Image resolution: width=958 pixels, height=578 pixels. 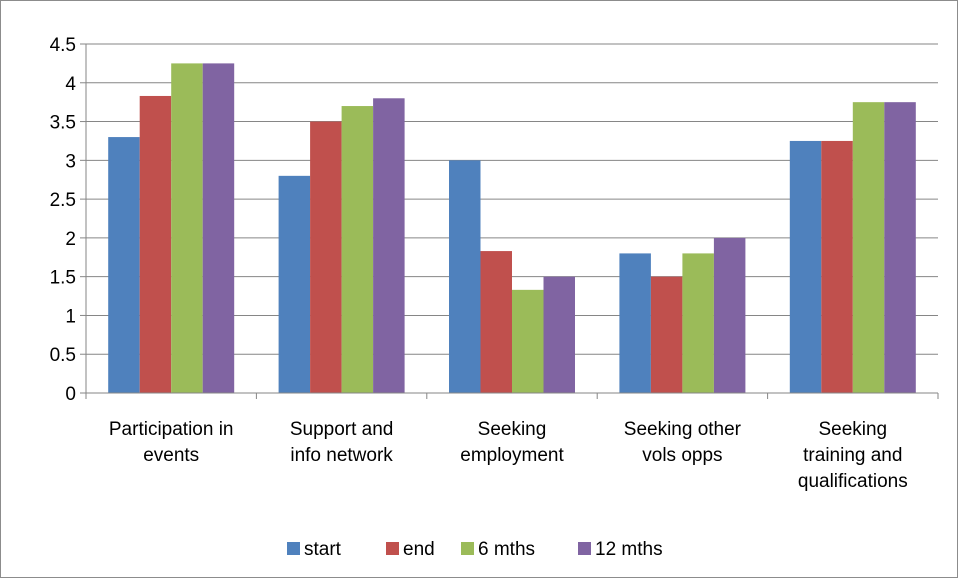 What do you see at coordinates (63, 278) in the screenshot?
I see `y-tick-label: 1.5` at bounding box center [63, 278].